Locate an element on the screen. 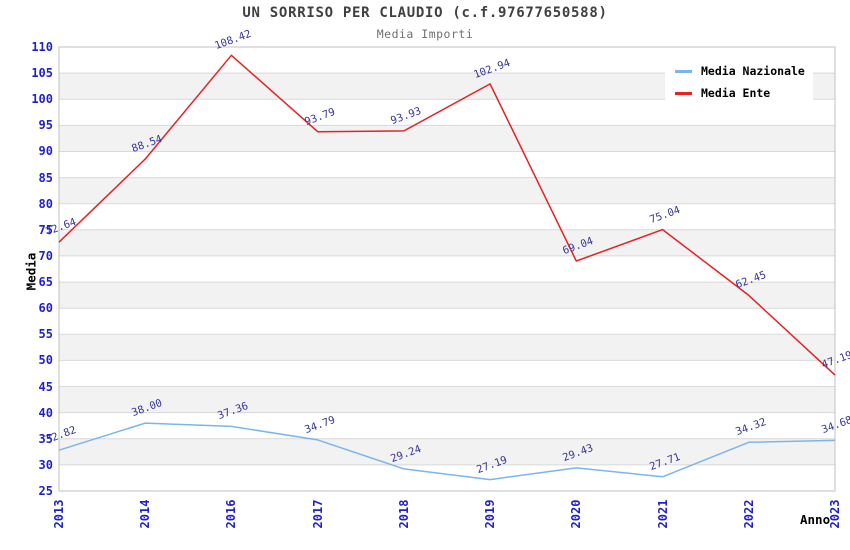 The width and height of the screenshot is (850, 550). chart-title: UN SORRISO PER CLAUDIO (c.f.97677650588) is located at coordinates (425, 13).